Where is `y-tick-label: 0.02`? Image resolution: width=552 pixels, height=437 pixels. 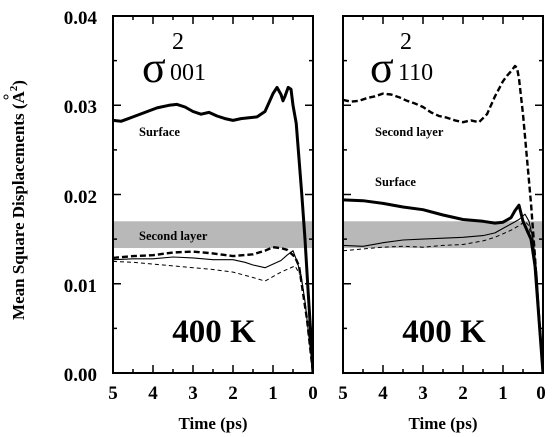 y-tick-label: 0.02 is located at coordinates (80, 197).